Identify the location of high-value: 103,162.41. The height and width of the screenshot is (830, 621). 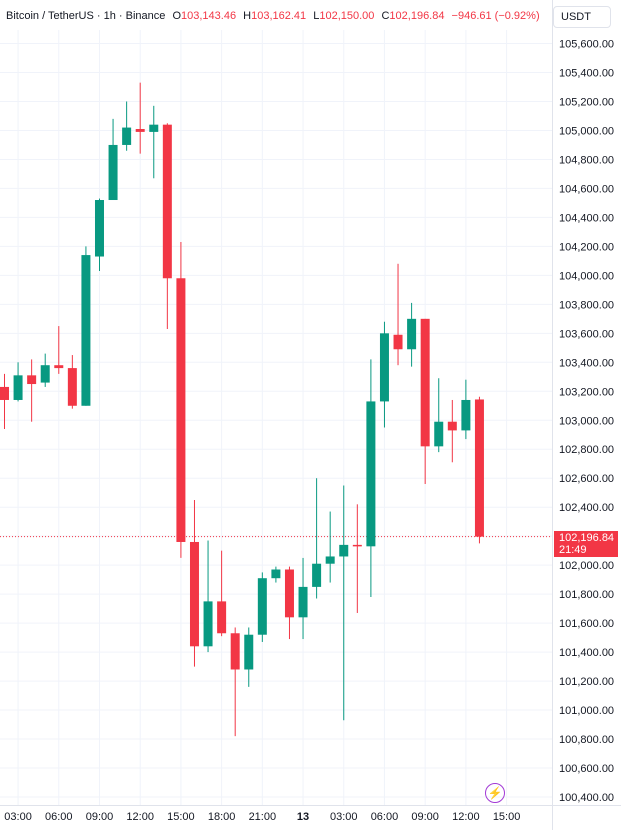
(279, 16).